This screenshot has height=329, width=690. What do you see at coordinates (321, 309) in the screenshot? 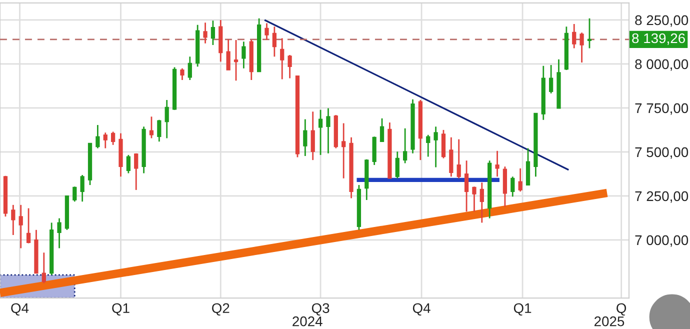
I see `x-tick-label: Q3` at bounding box center [321, 309].